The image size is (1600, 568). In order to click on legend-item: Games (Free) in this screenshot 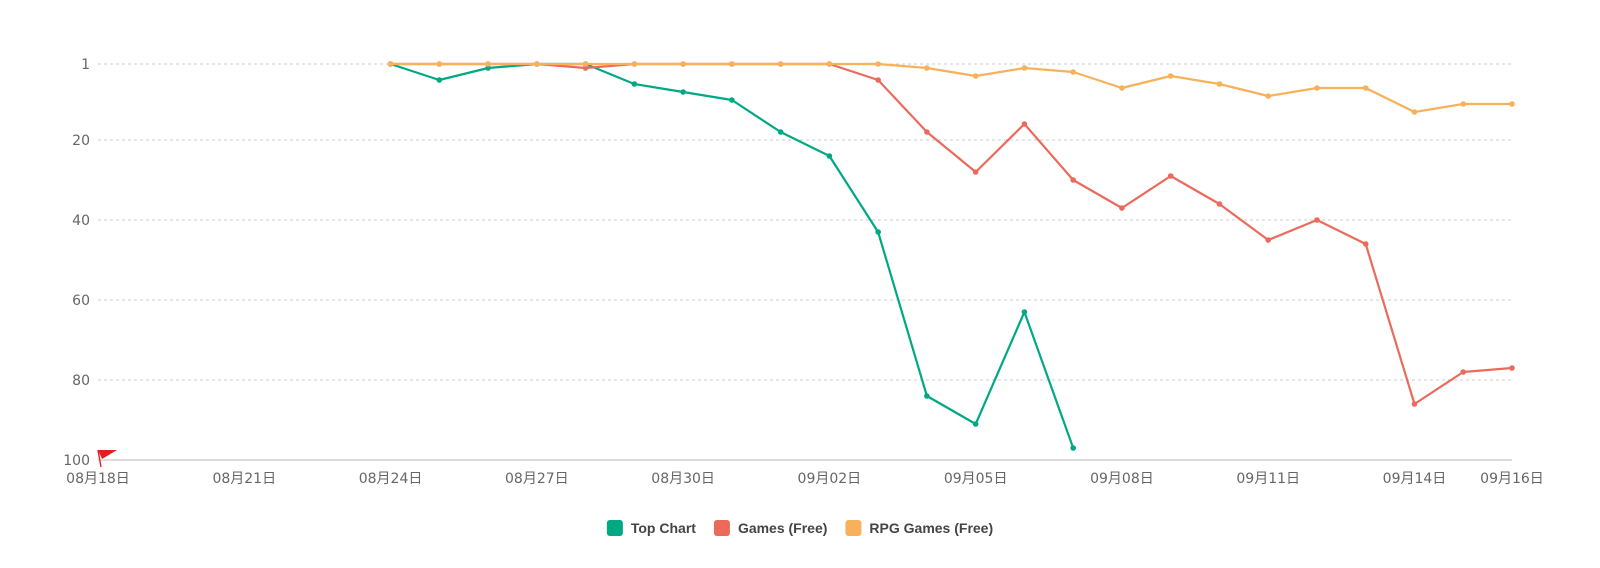, I will do `click(770, 528)`.